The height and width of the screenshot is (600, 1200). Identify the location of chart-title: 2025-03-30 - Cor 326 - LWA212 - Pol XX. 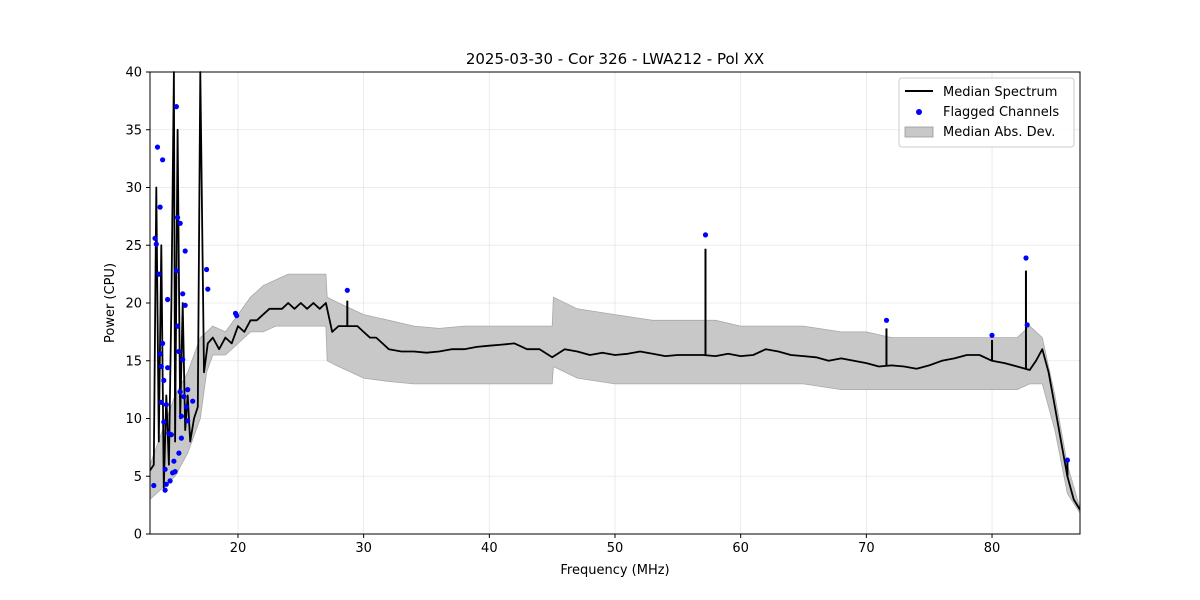
(615, 59).